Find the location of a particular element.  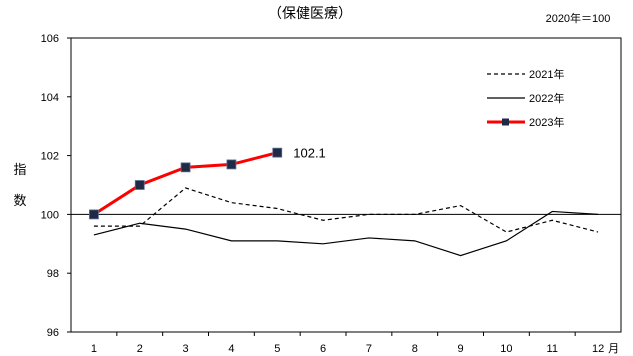

y-tick-label-100: 100 is located at coordinates (50, 215).